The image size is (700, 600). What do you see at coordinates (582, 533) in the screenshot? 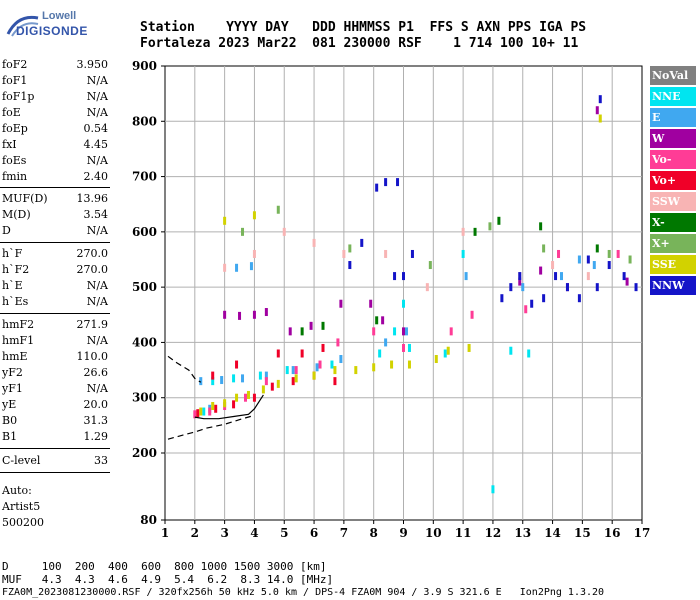
I see `x-tick-label: 15` at bounding box center [582, 533].